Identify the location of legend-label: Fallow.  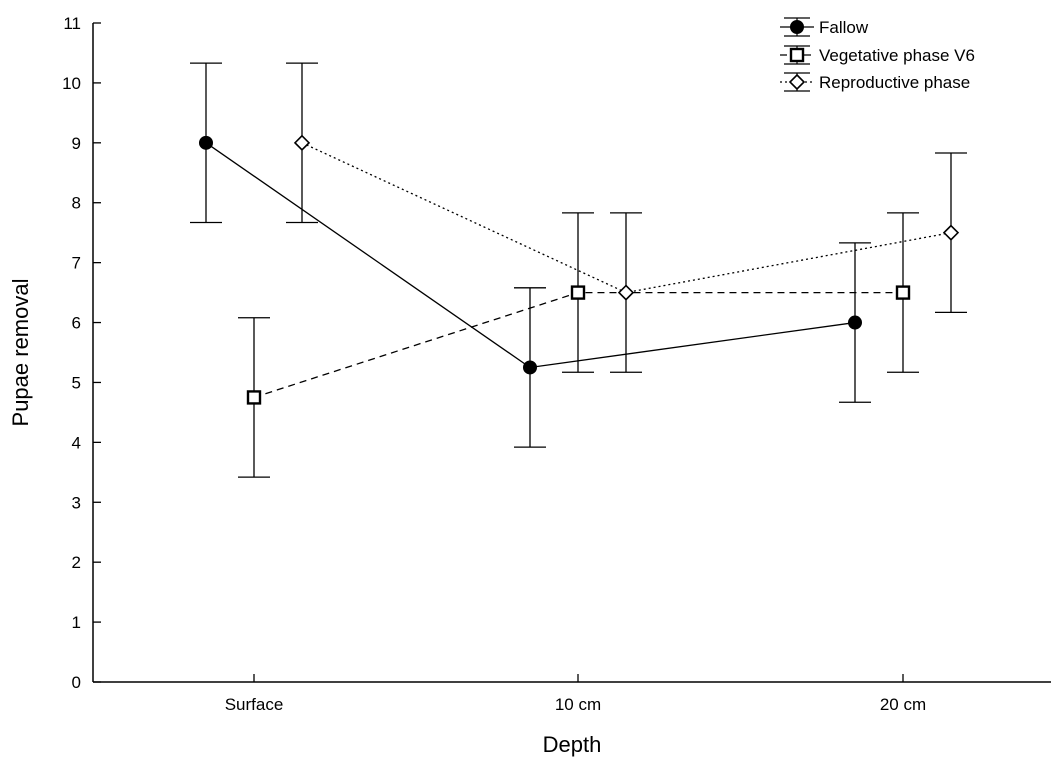
(844, 27).